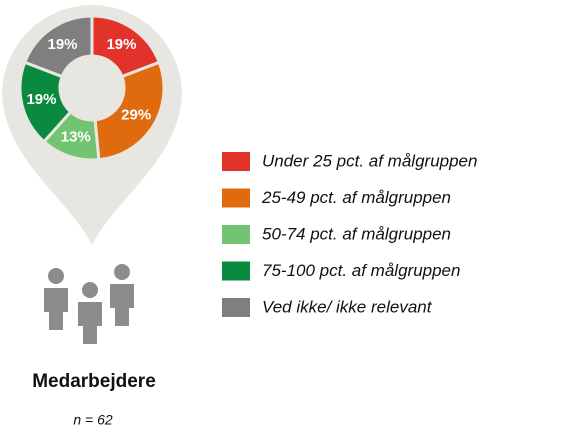 The image size is (570, 427). I want to click on chart-subtitle: n = 62, so click(93, 419).